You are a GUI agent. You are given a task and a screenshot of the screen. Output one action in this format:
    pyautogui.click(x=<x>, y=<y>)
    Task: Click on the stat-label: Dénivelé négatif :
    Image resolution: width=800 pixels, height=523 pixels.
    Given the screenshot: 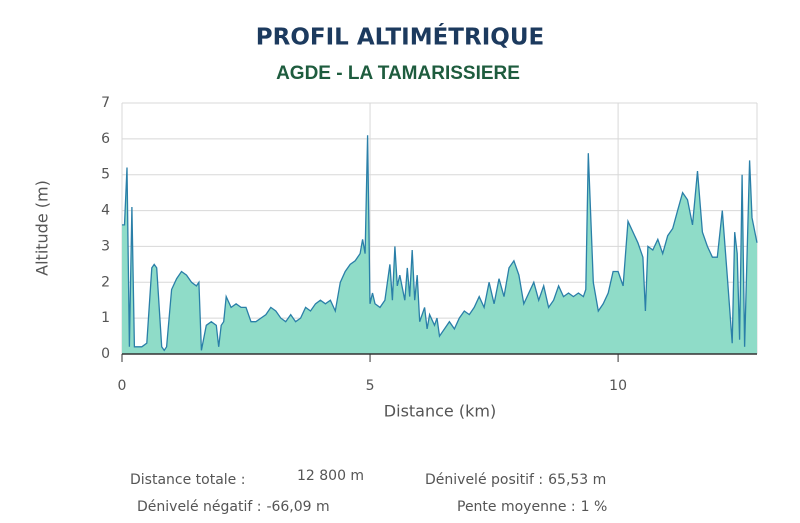 What is the action you would take?
    pyautogui.click(x=199, y=507)
    